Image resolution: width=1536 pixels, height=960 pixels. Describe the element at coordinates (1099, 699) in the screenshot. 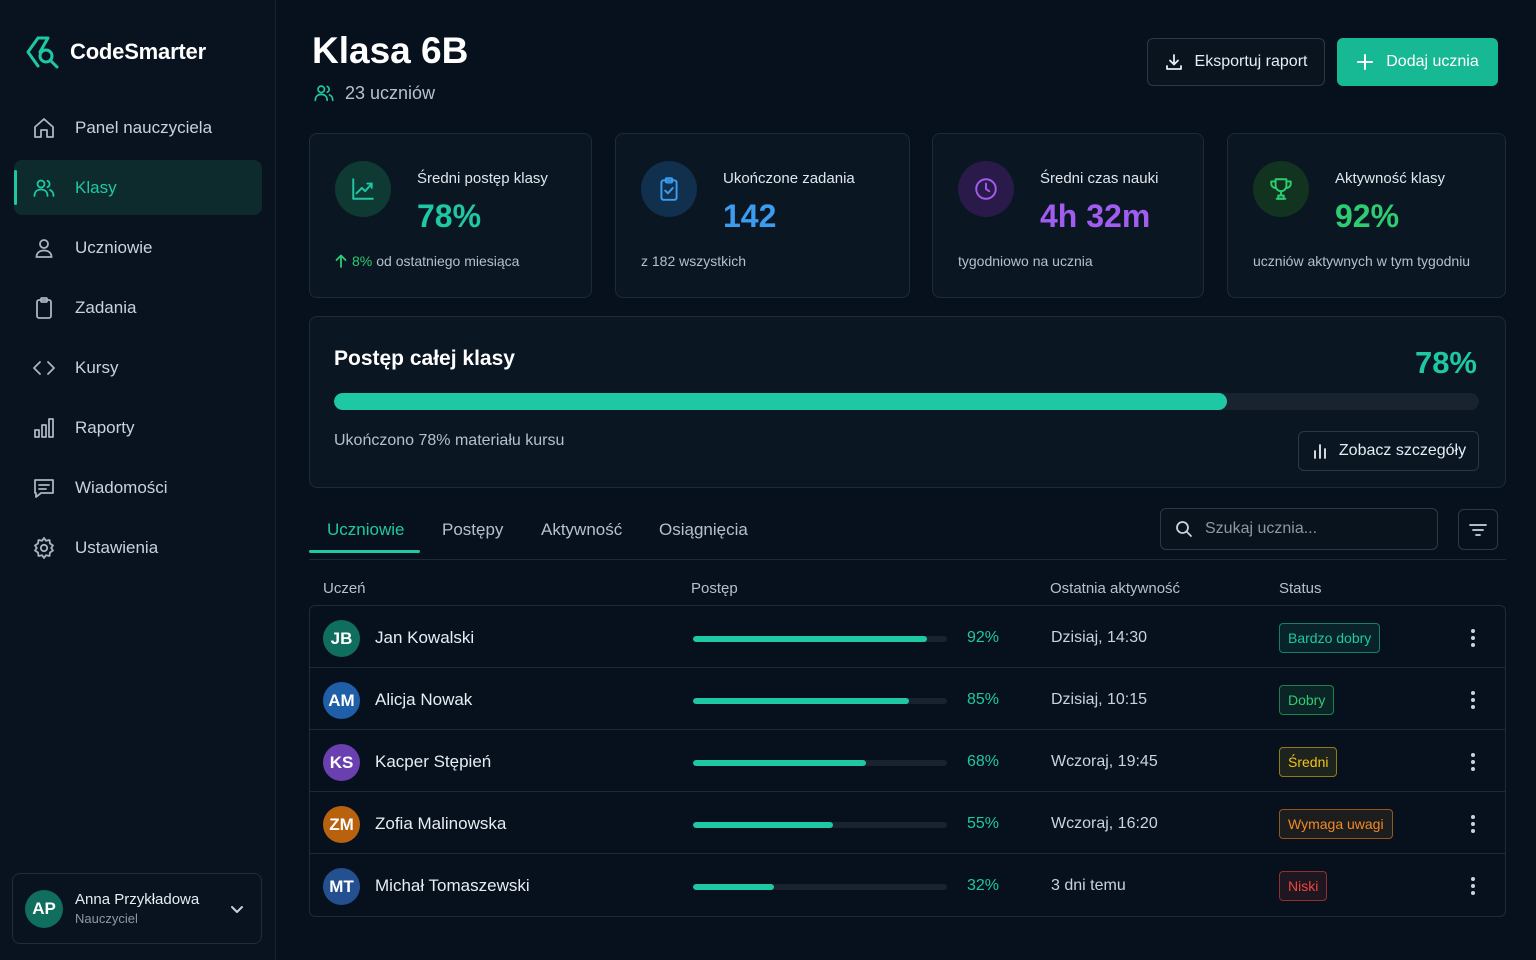

I see `student-last-activity: Dzisiaj, 10:15` at that location.